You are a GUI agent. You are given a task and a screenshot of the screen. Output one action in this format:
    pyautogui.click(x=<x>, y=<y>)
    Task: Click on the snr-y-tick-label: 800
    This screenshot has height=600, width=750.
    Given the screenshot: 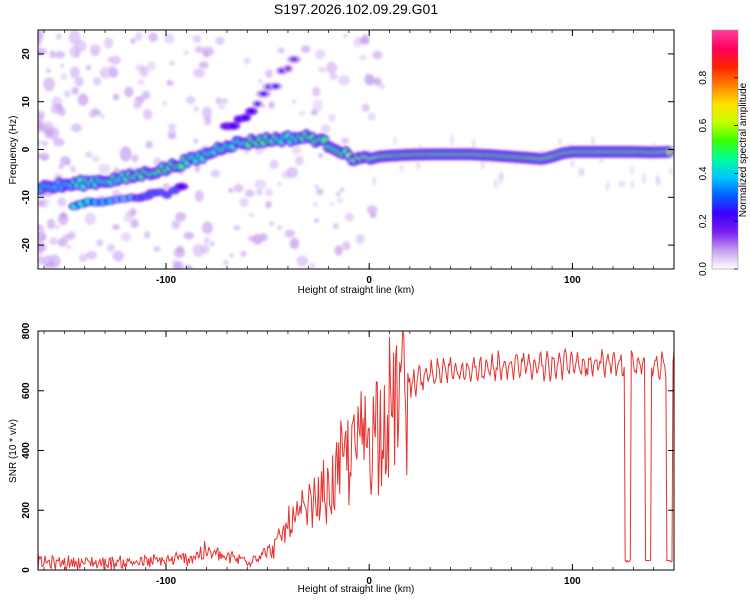 What is the action you would take?
    pyautogui.click(x=26, y=330)
    